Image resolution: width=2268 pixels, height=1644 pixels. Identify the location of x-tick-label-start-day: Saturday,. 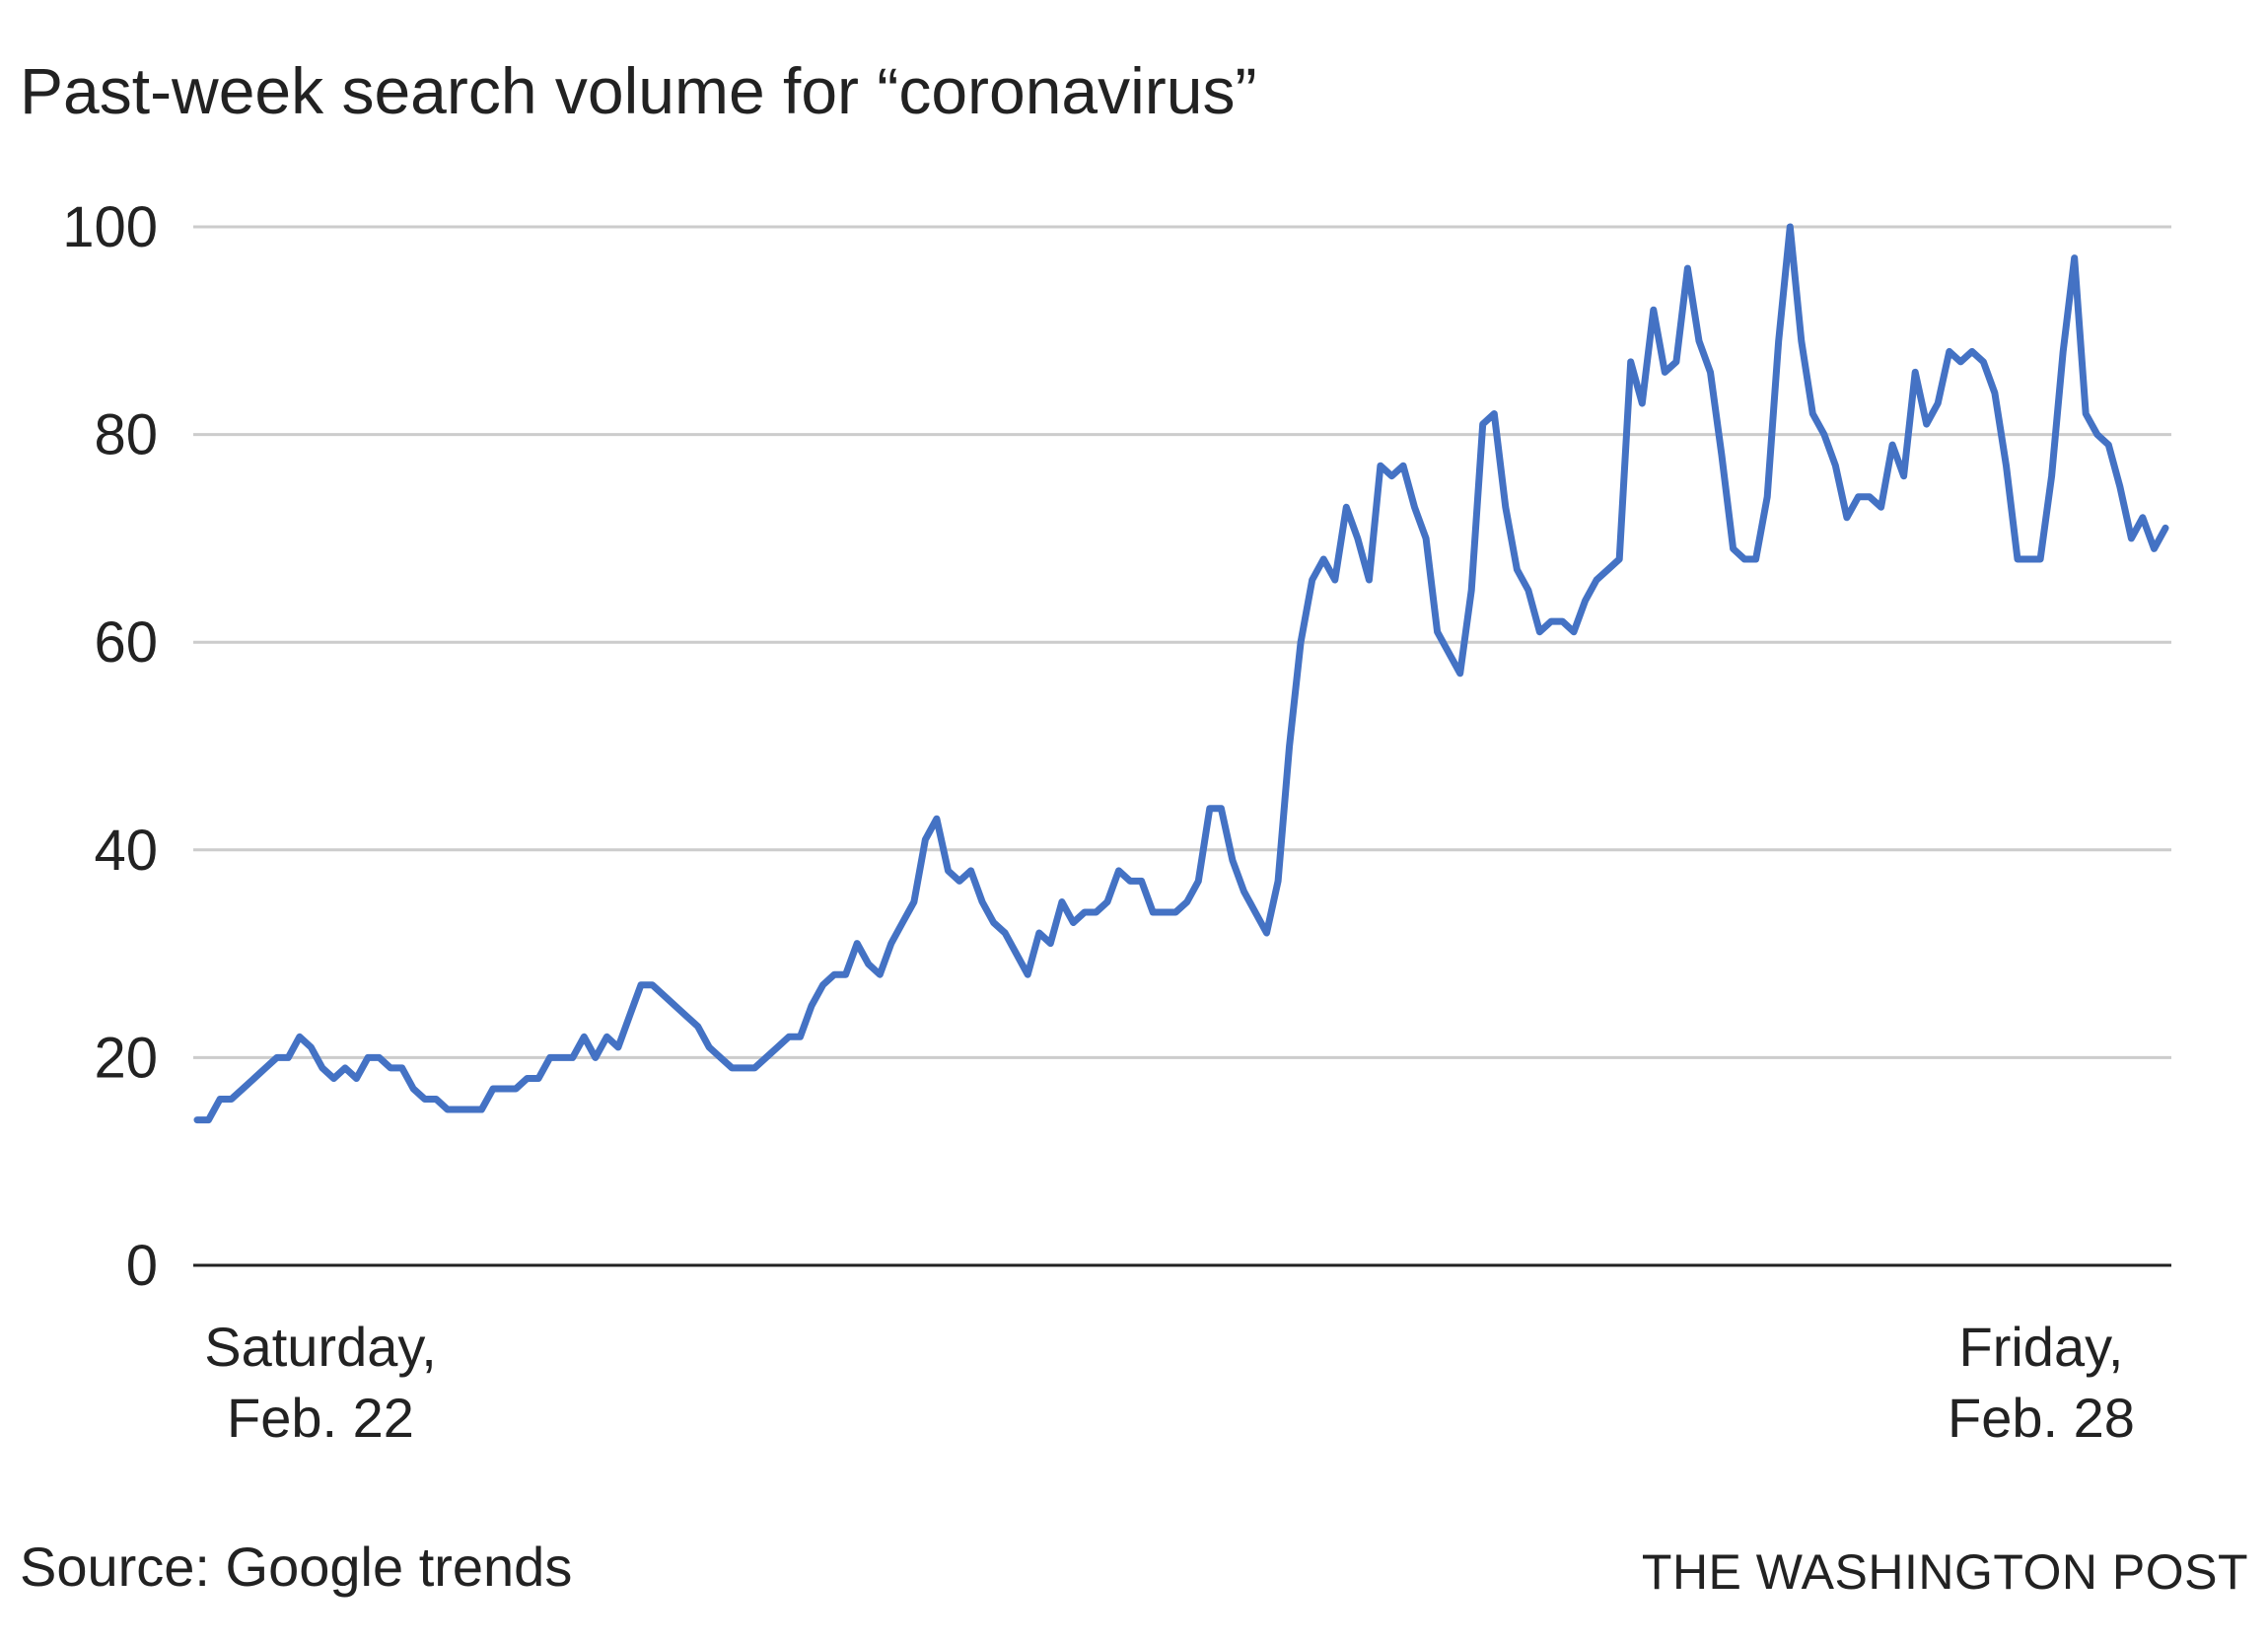
(320, 1347).